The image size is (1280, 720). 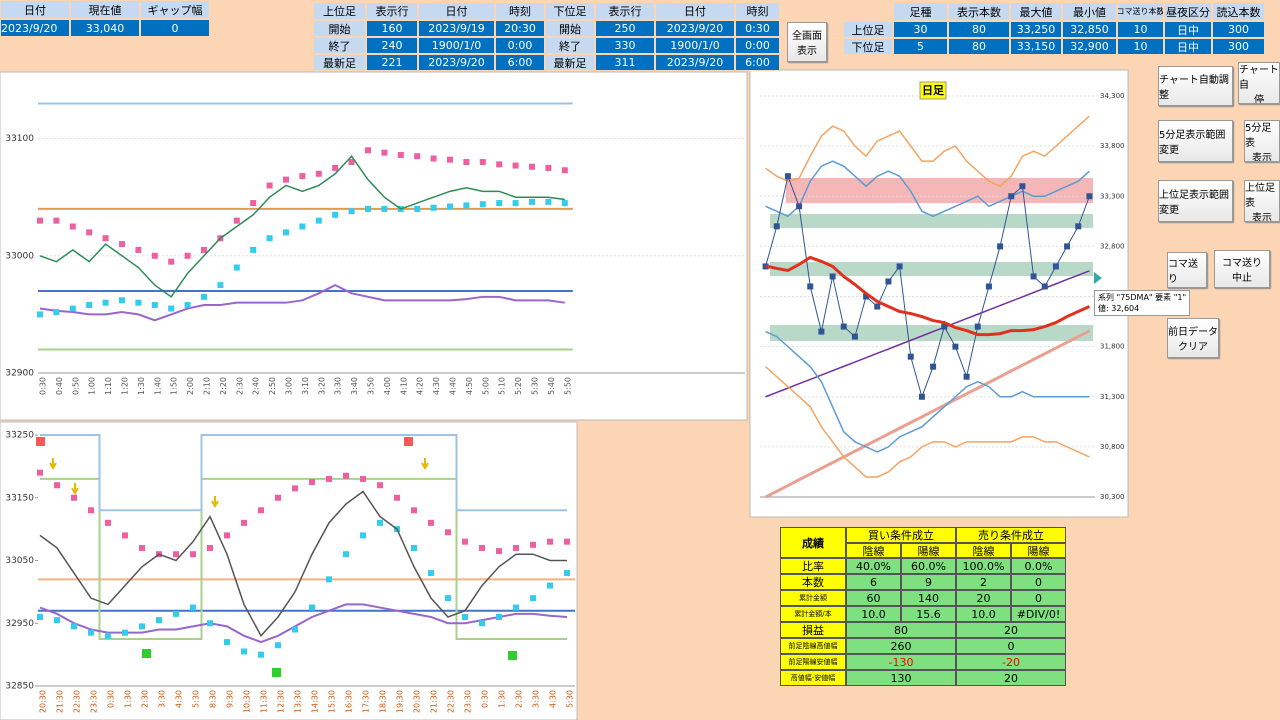 I want to click on signal-box, so click(x=408, y=441).